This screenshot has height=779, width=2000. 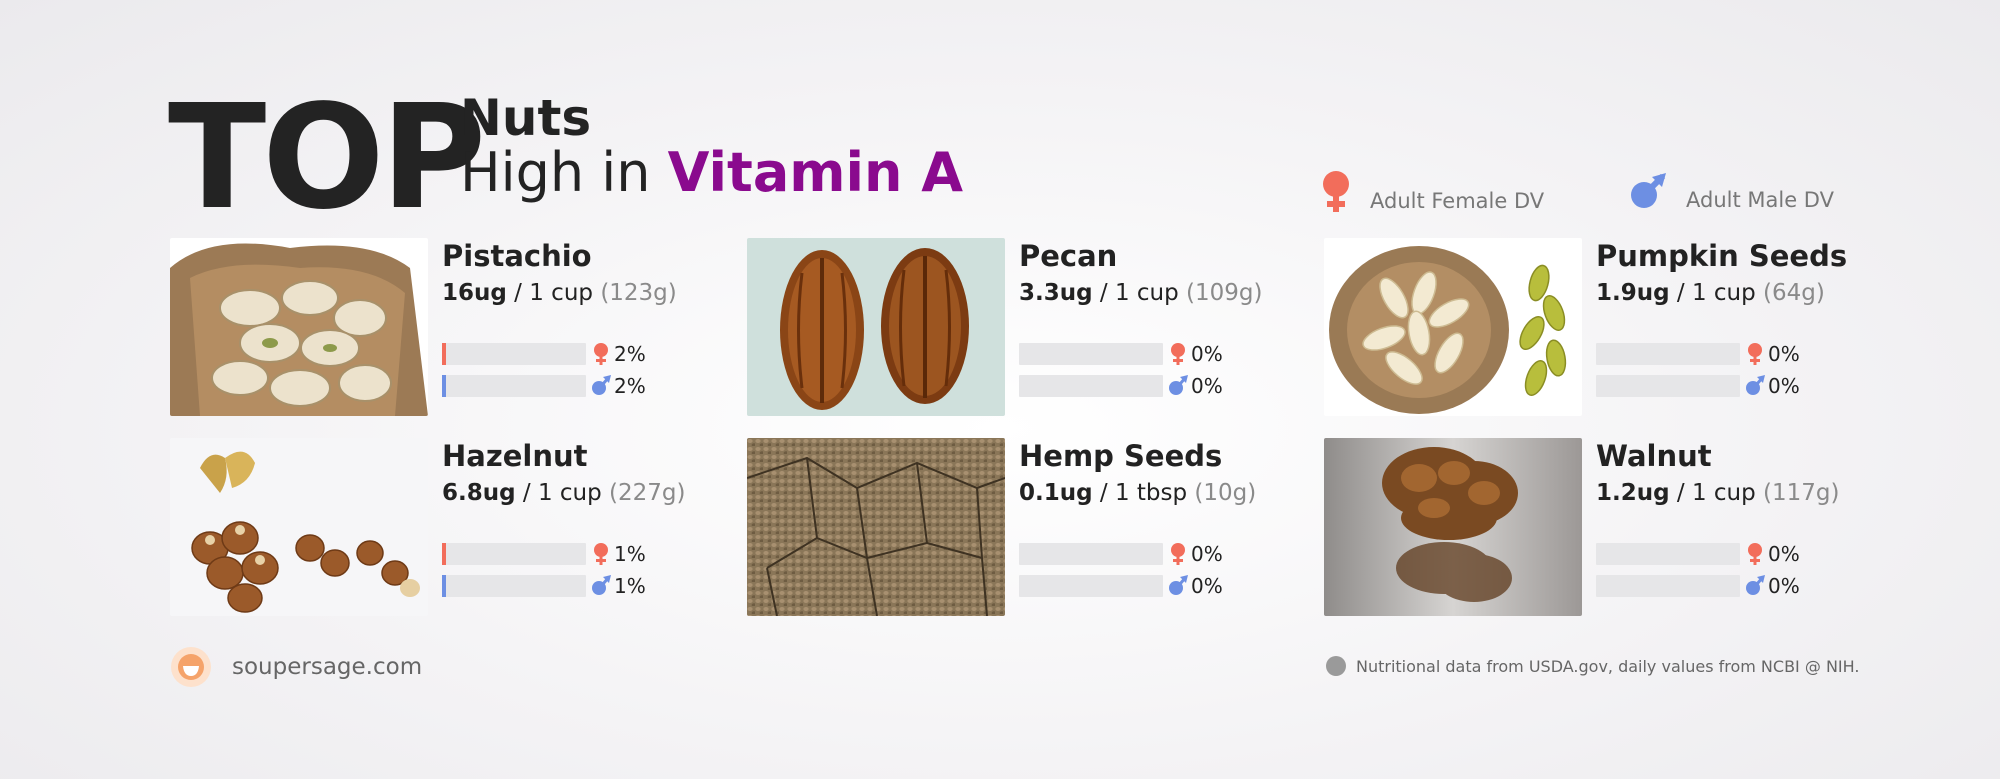 I want to click on serving-grams: (117g), so click(x=1801, y=493).